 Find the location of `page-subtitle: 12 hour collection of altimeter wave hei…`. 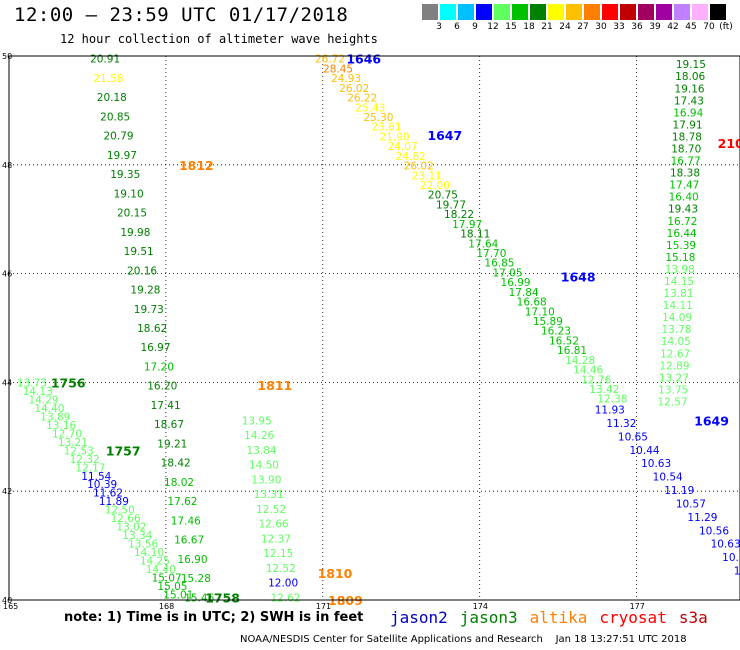

page-subtitle: 12 hour collection of altimeter wave hei… is located at coordinates (219, 39).